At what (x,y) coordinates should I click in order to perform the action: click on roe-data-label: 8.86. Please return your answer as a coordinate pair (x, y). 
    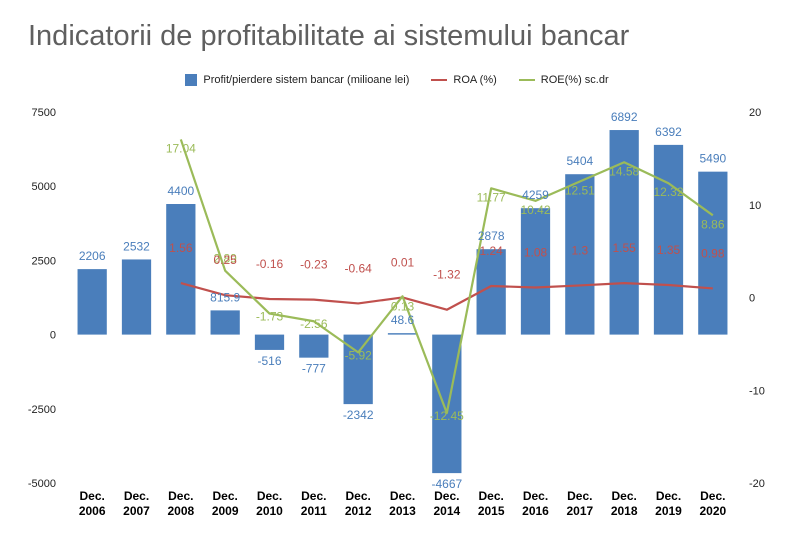
    Looking at the image, I should click on (713, 224).